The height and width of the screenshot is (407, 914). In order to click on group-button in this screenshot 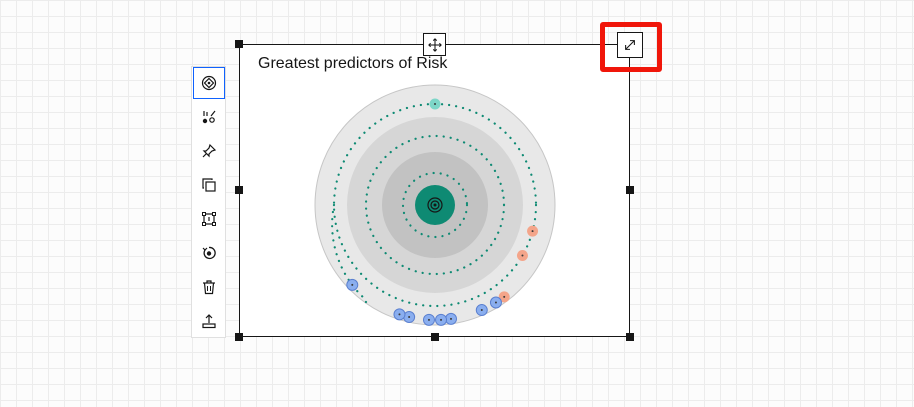, I will do `click(209, 219)`.